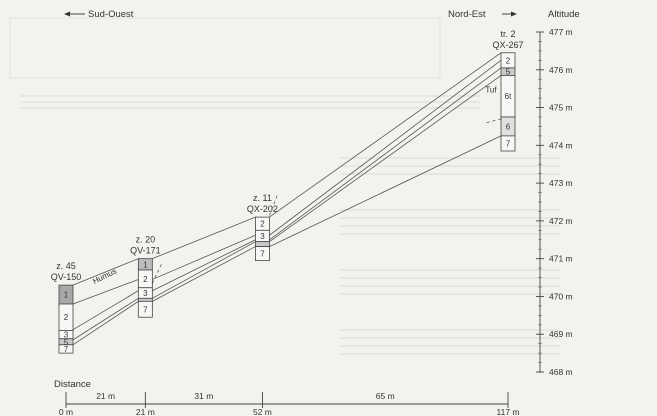  Describe the element at coordinates (508, 126) in the screenshot. I see `layer-label: 6` at that location.